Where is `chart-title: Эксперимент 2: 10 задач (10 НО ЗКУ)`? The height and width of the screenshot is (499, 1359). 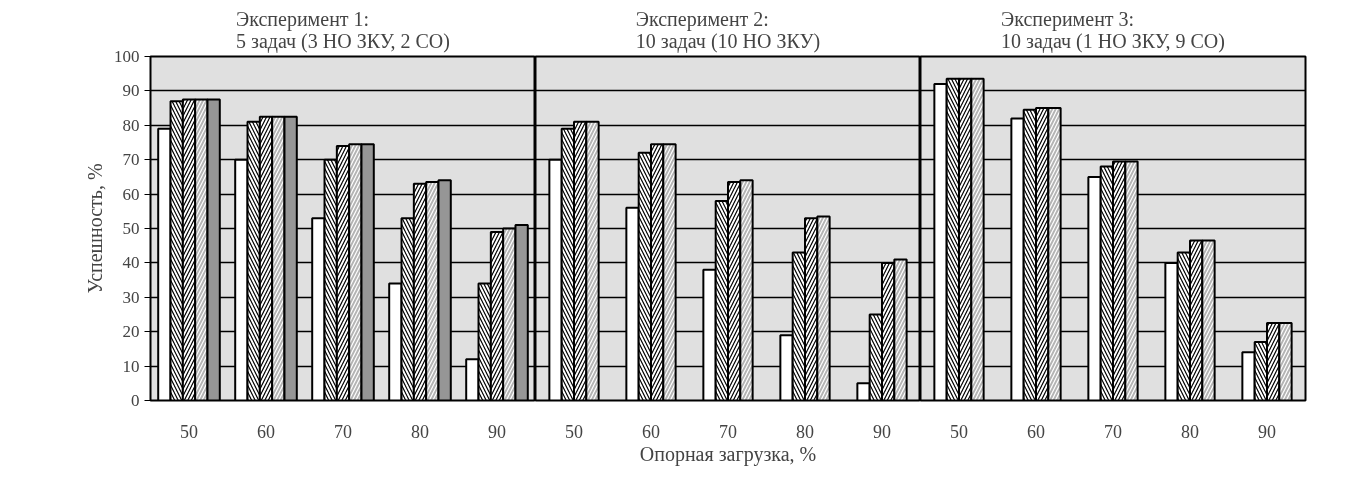 chart-title: Эксперимент 2: 10 задач (10 НО ЗКУ) is located at coordinates (728, 30).